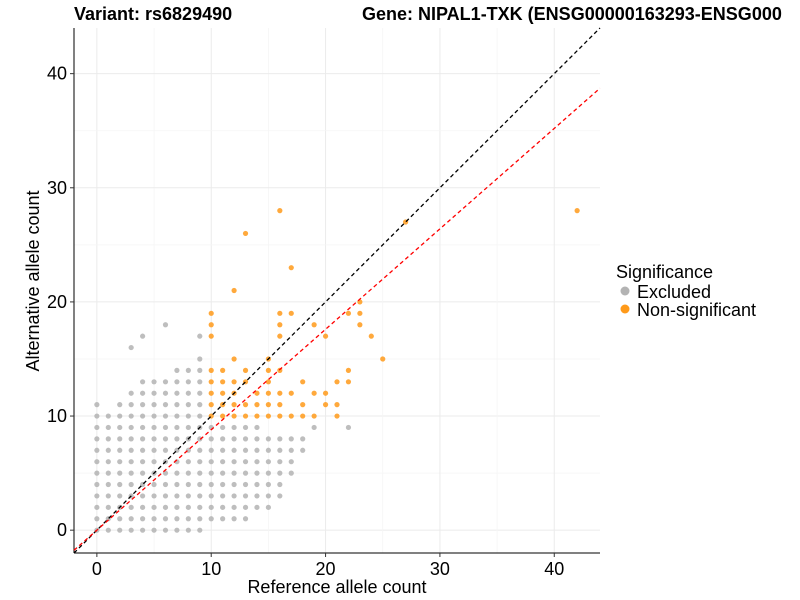 The width and height of the screenshot is (800, 600). Describe the element at coordinates (33, 280) in the screenshot. I see `y-axis-title: Alternative allele count` at that location.